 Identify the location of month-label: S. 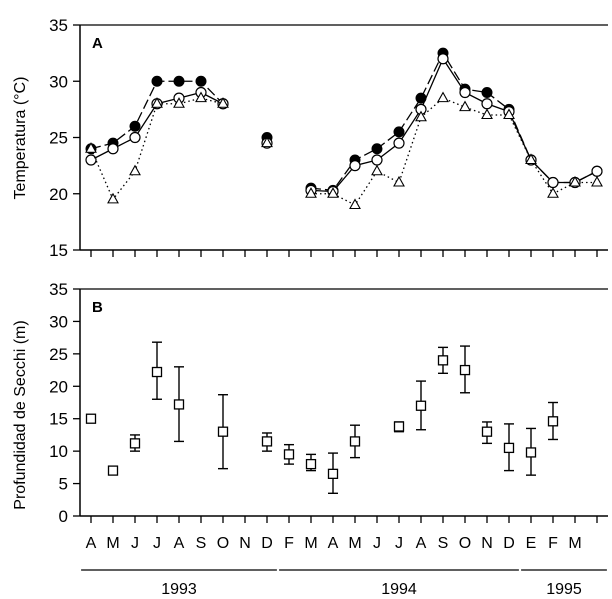
(443, 543).